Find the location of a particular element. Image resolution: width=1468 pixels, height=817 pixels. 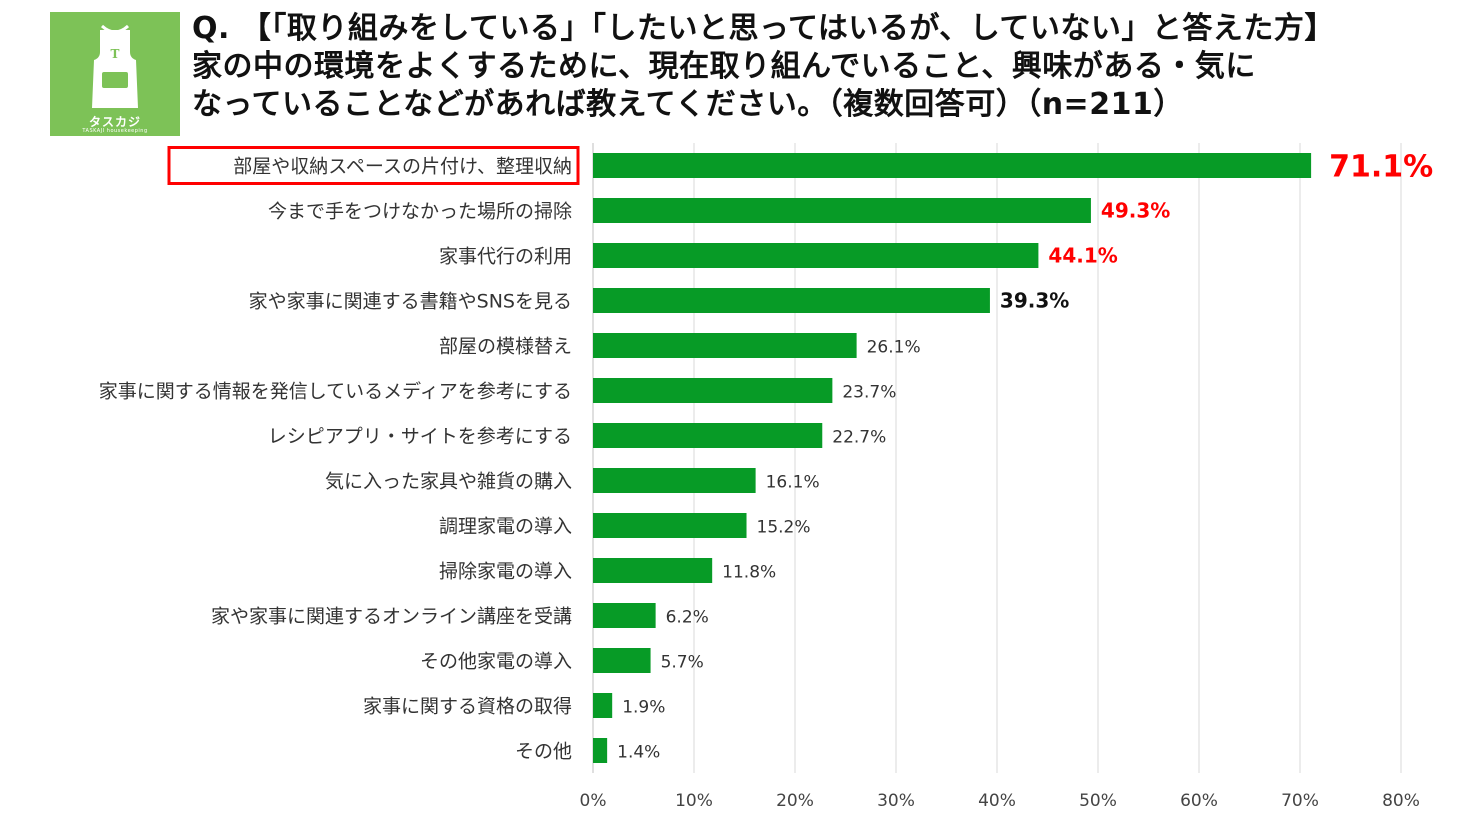

title-line-2: 家の中の環境をよくするために、現在取り組んでいること、興味がある・気に is located at coordinates (724, 66).